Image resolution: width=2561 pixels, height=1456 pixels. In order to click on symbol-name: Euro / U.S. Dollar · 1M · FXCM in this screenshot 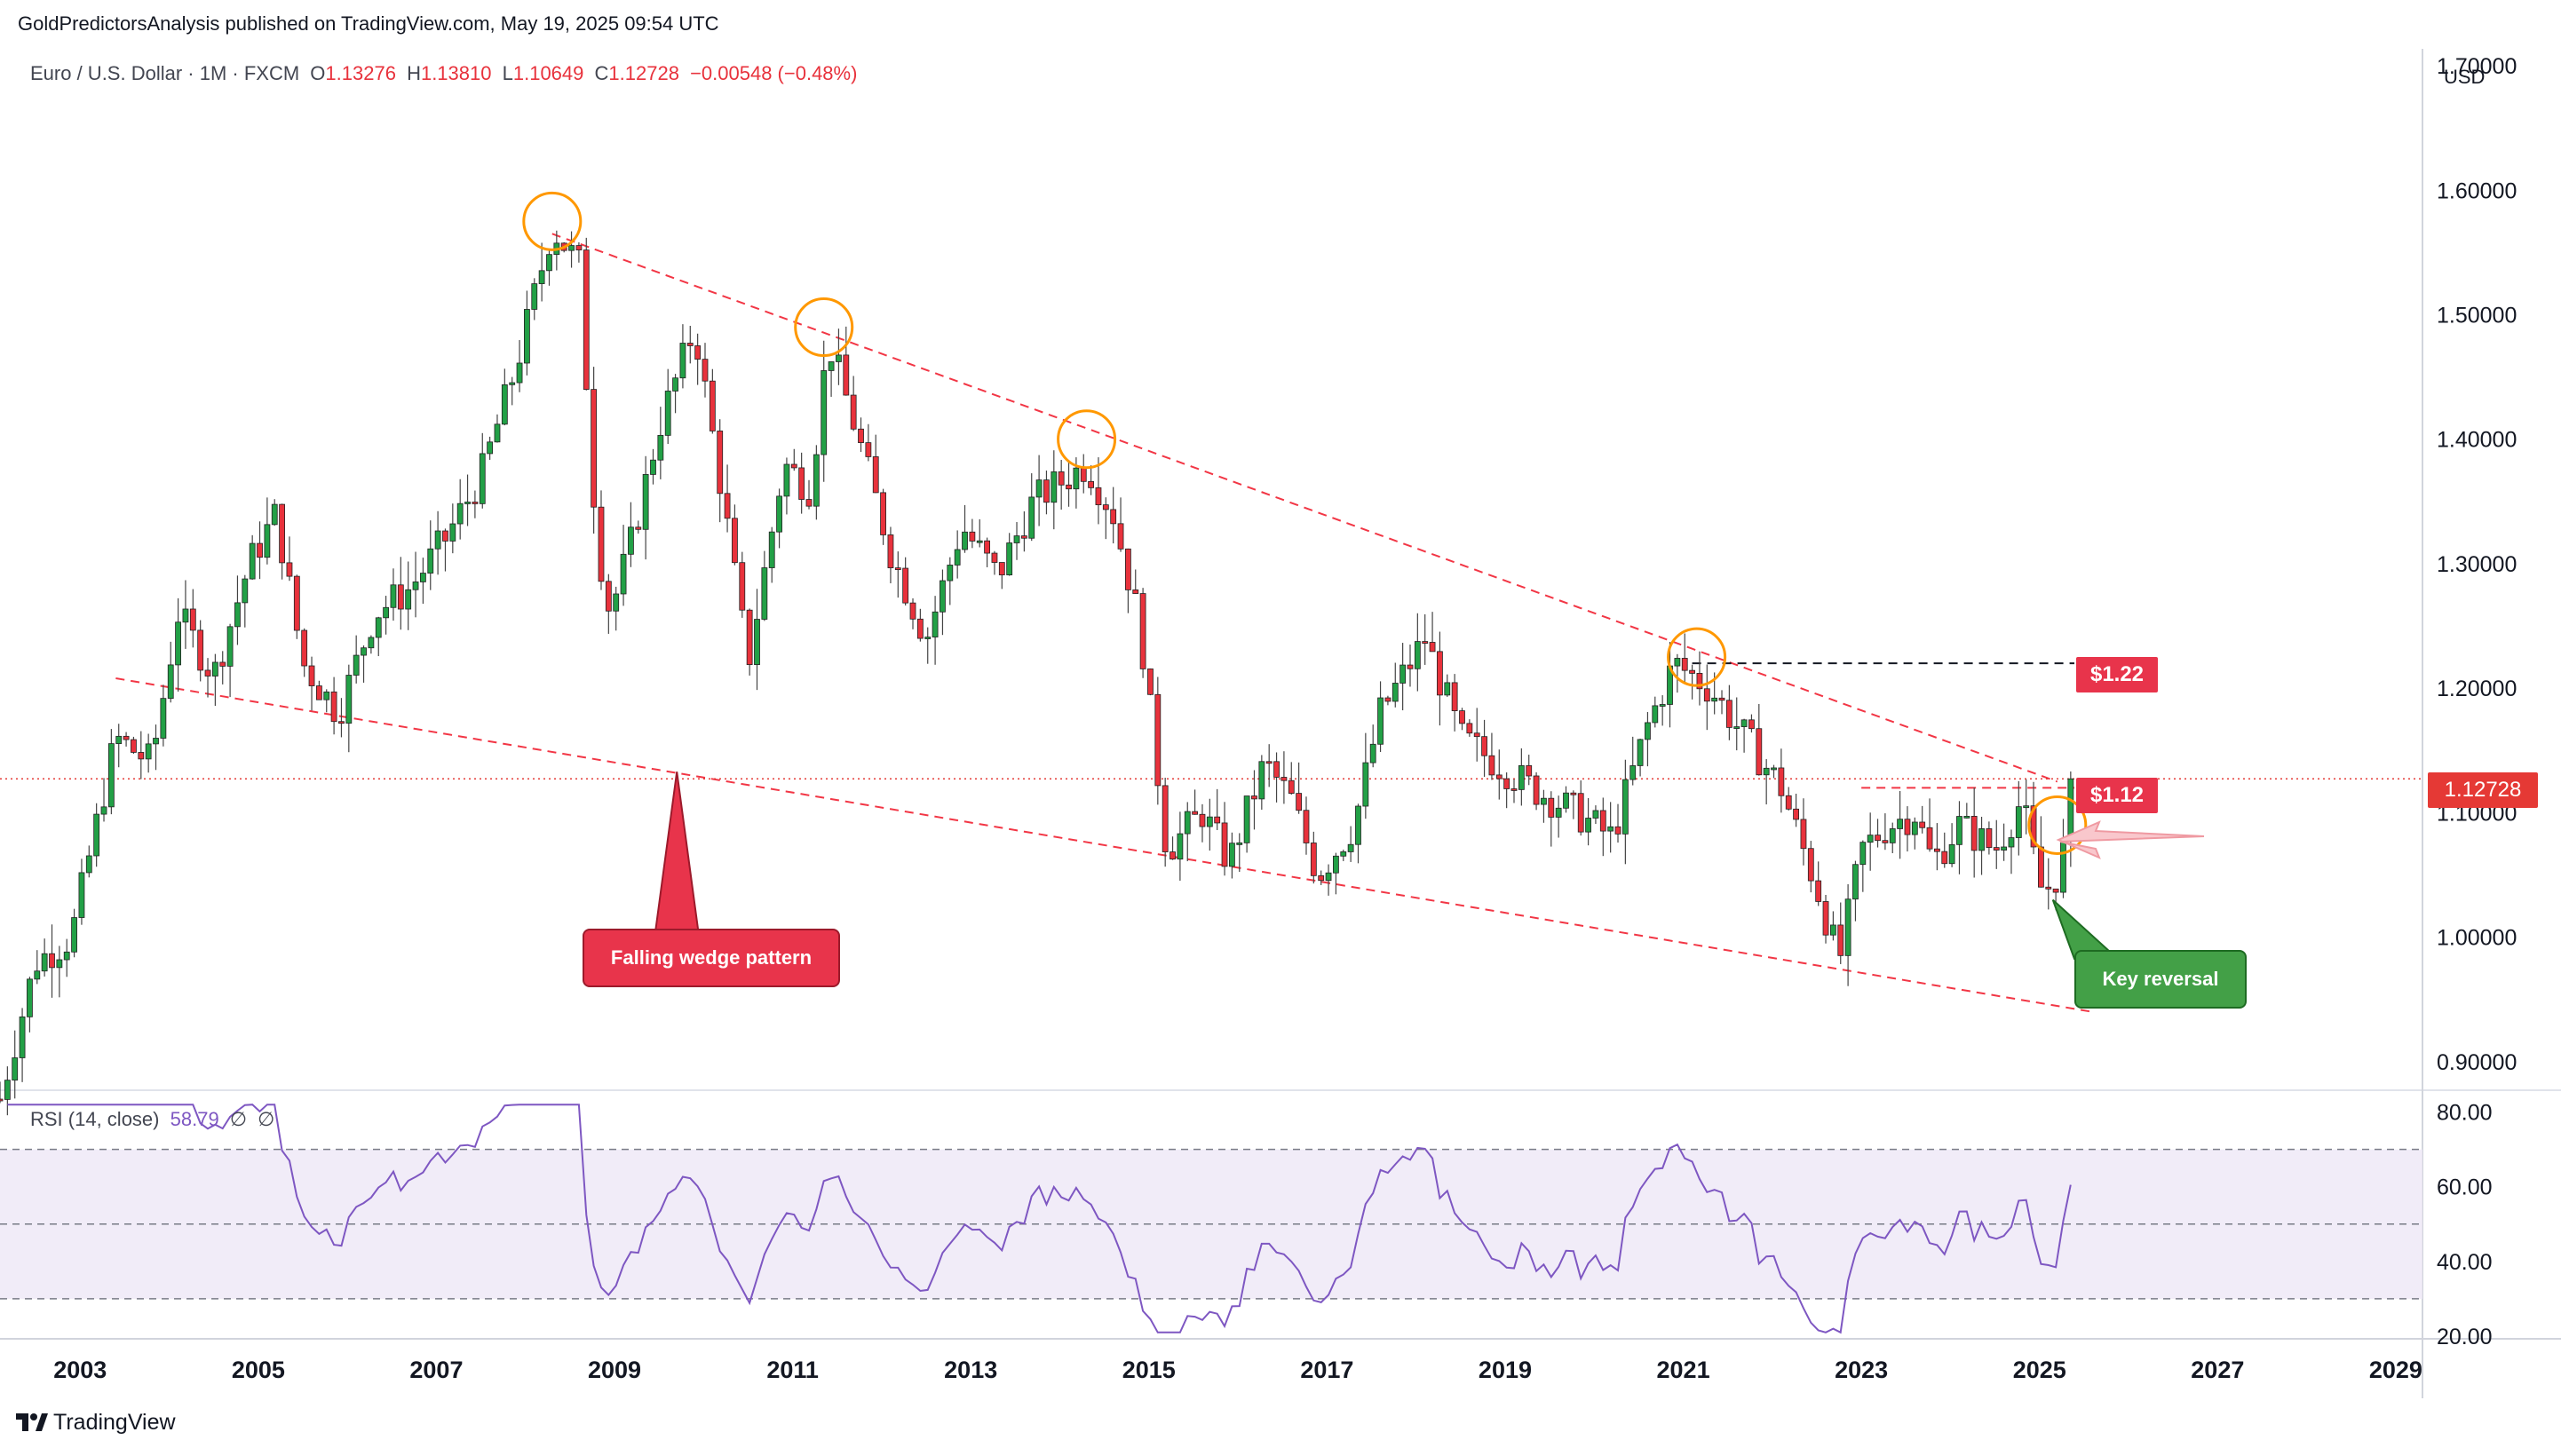, I will do `click(165, 73)`.